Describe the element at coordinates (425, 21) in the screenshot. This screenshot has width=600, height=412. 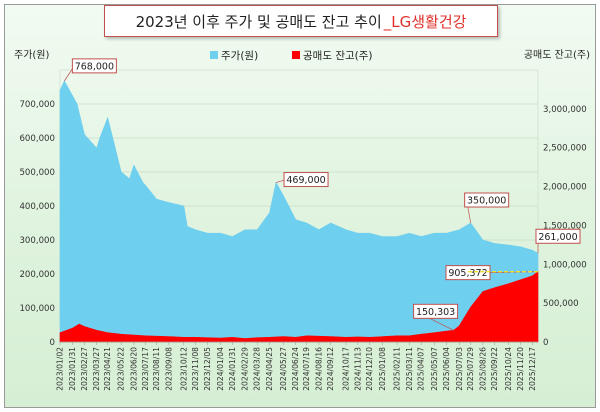
I see `chart-title-company: _LG생활건강` at that location.